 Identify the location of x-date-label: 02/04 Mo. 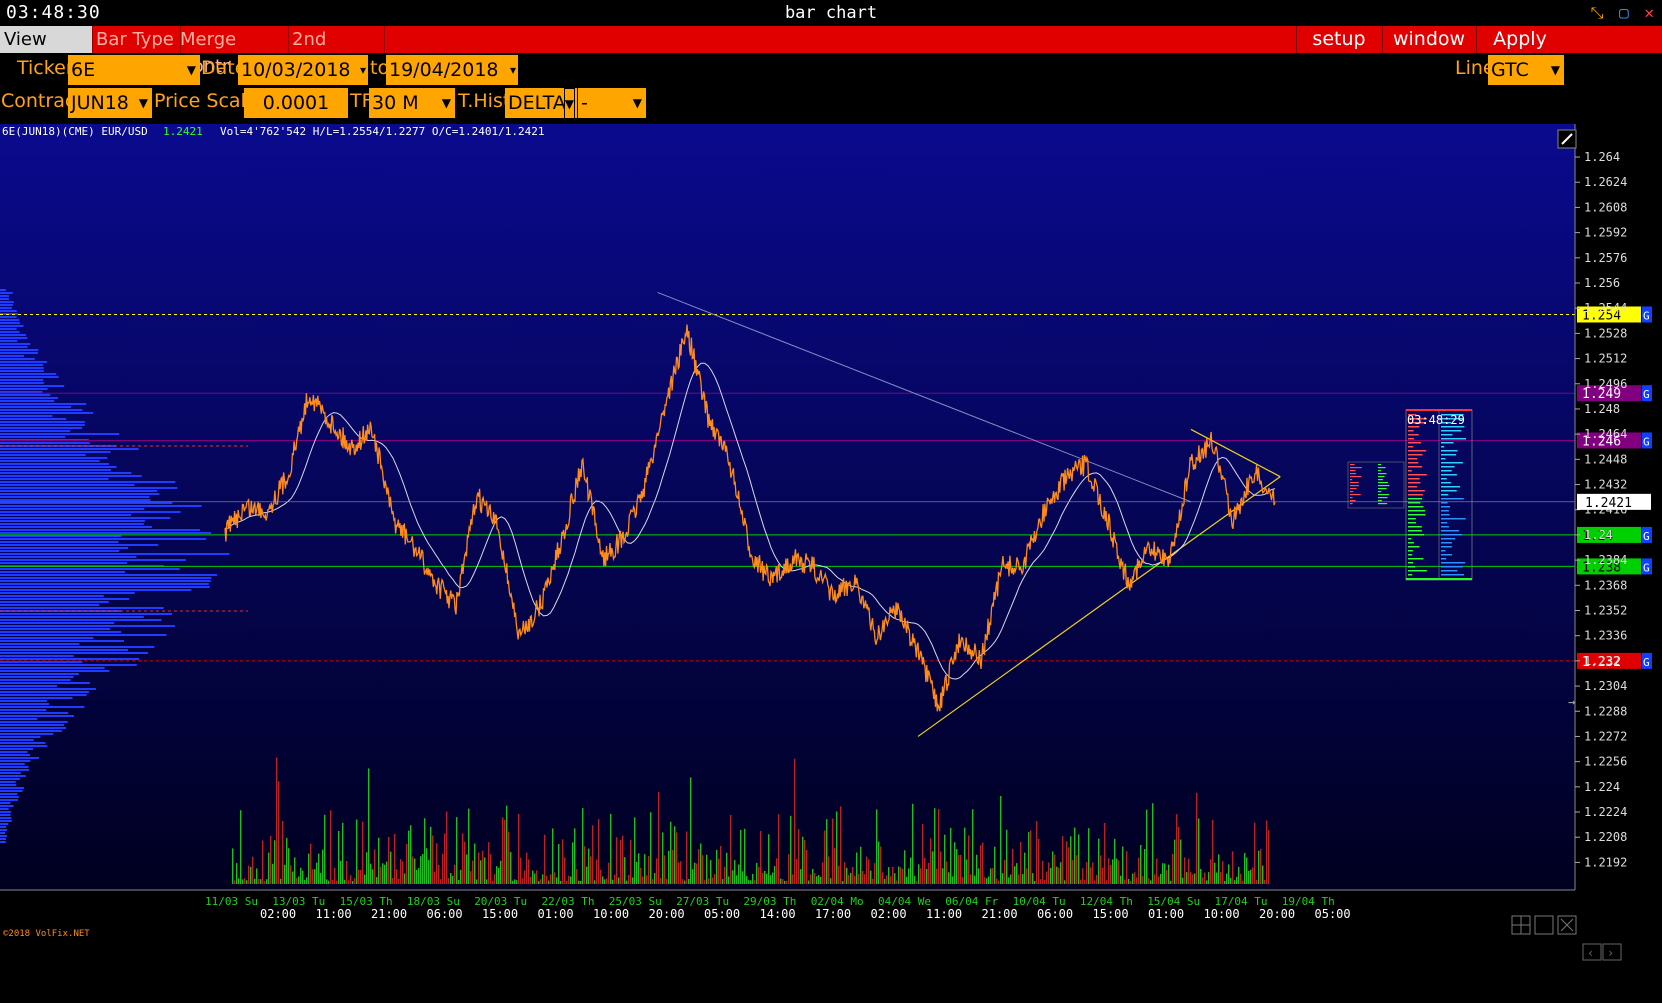
(837, 901).